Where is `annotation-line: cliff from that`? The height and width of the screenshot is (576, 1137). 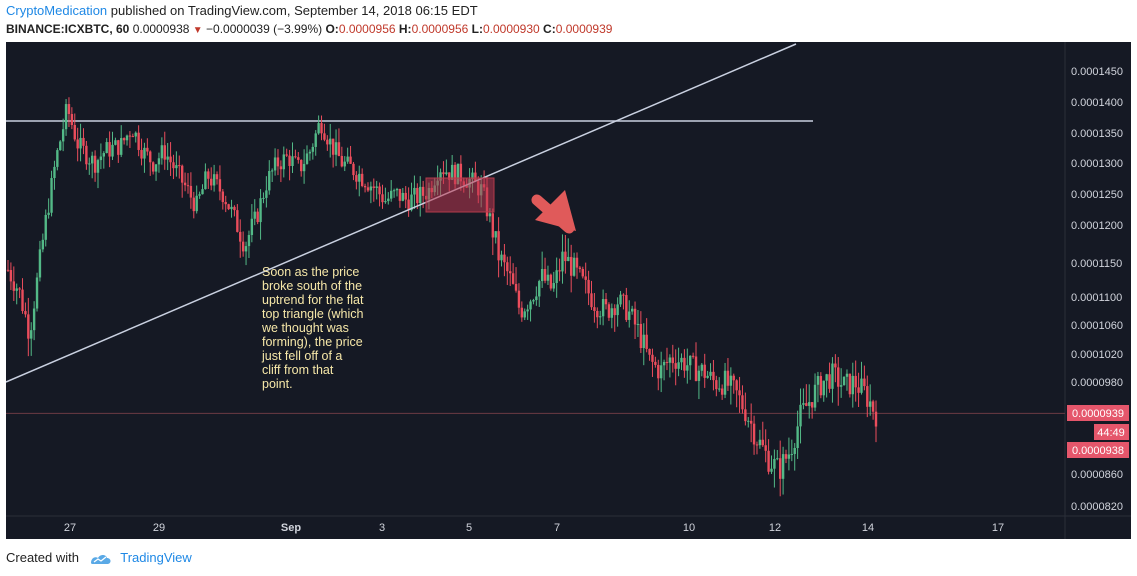 annotation-line: cliff from that is located at coordinates (298, 370).